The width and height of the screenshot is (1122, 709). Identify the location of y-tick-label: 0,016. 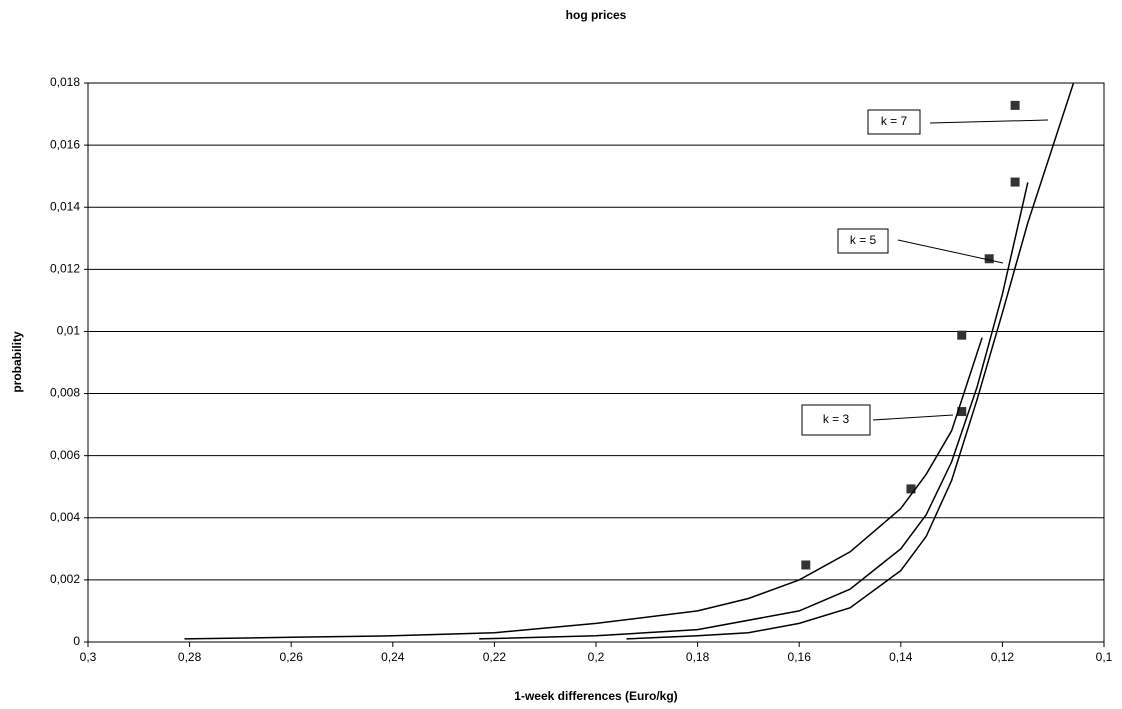
(65, 144).